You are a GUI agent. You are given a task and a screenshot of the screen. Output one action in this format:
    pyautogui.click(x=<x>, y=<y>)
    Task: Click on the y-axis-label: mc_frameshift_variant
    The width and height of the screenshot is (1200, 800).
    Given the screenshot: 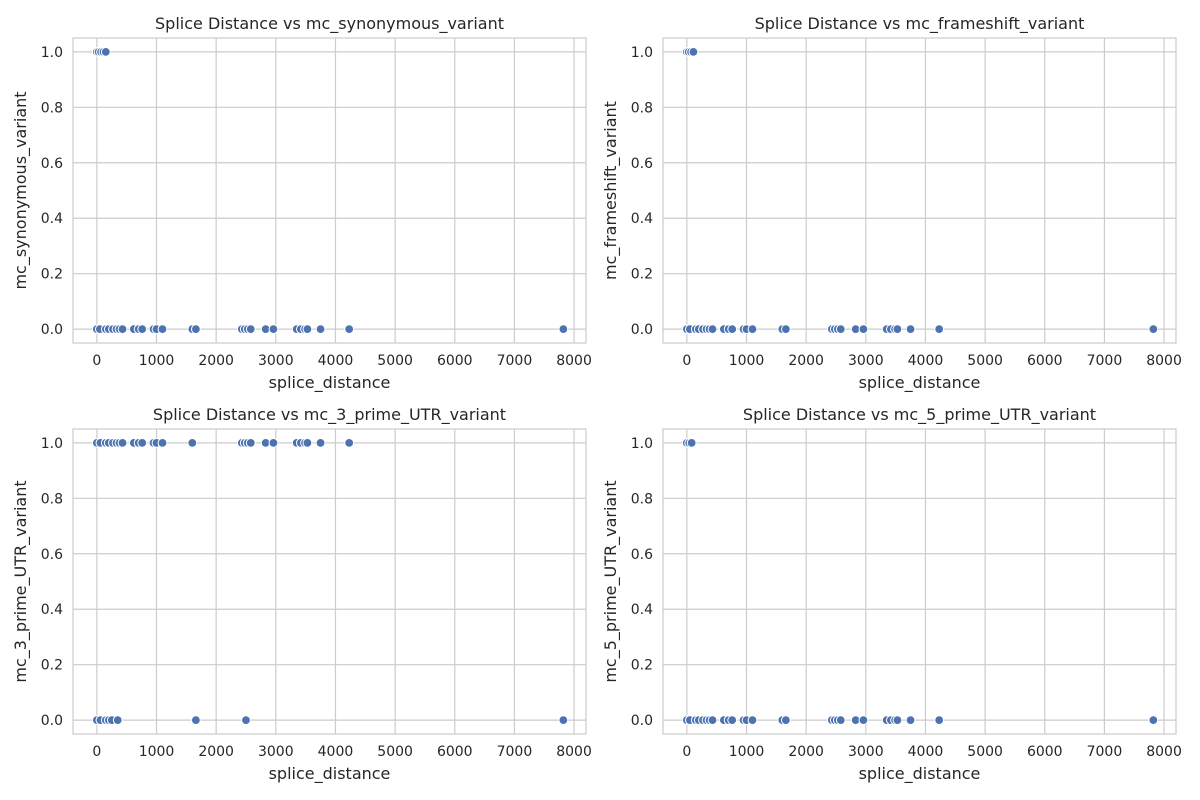 What is the action you would take?
    pyautogui.click(x=611, y=190)
    